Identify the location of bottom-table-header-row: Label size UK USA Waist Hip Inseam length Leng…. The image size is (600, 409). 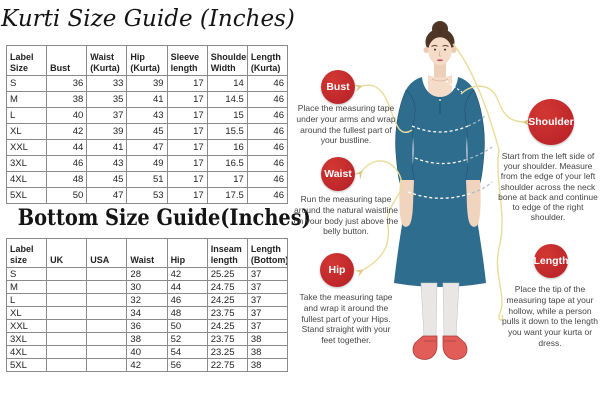
(147, 253).